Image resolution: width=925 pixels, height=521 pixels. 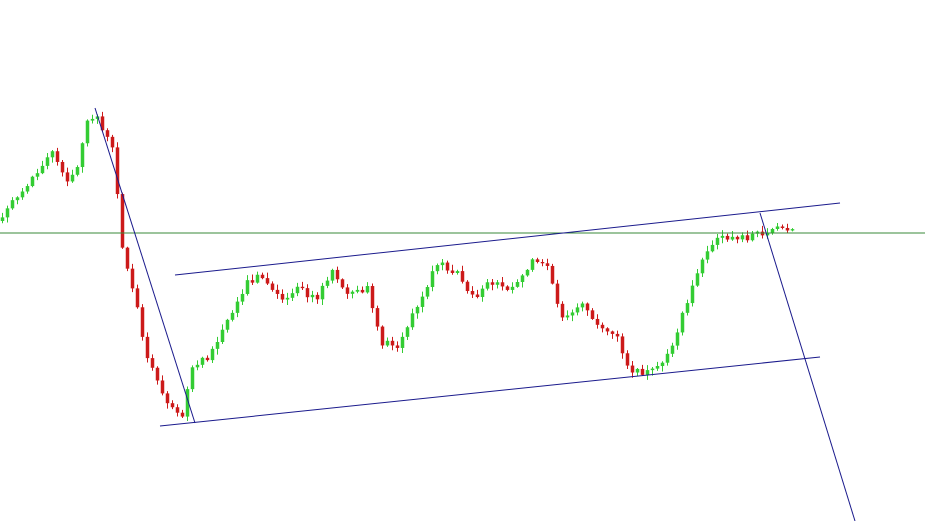 I want to click on breakdown-line, so click(x=807, y=366).